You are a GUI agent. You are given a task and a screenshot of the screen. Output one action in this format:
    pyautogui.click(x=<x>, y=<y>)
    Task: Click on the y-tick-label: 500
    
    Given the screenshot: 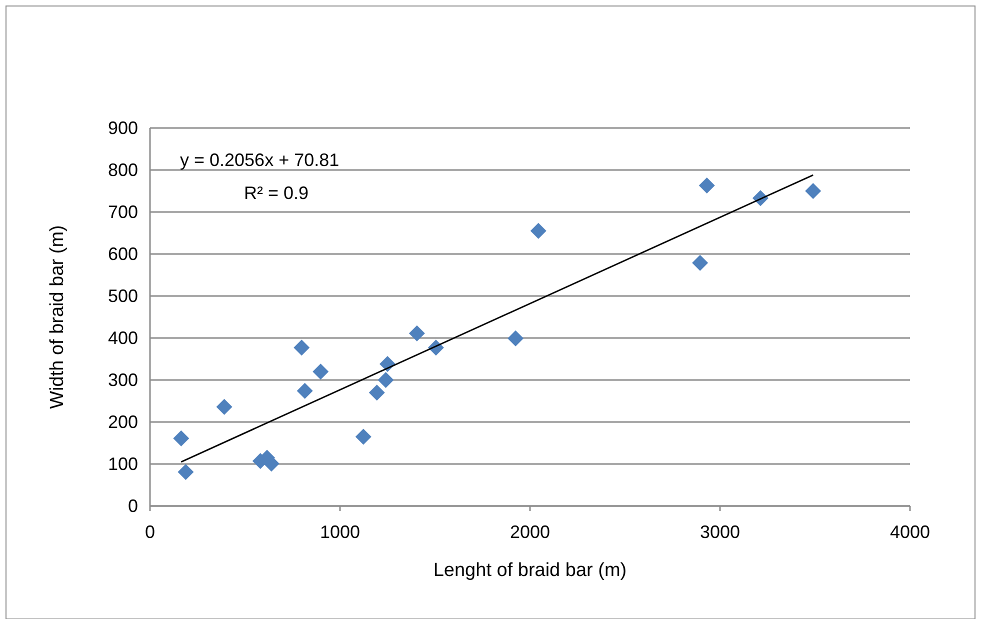 What is the action you would take?
    pyautogui.click(x=123, y=296)
    